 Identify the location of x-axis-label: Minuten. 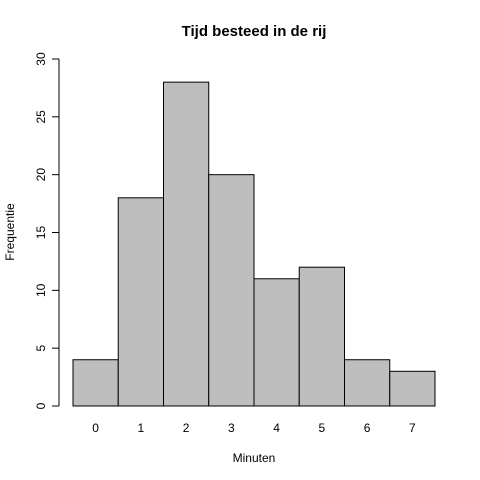
(254, 458).